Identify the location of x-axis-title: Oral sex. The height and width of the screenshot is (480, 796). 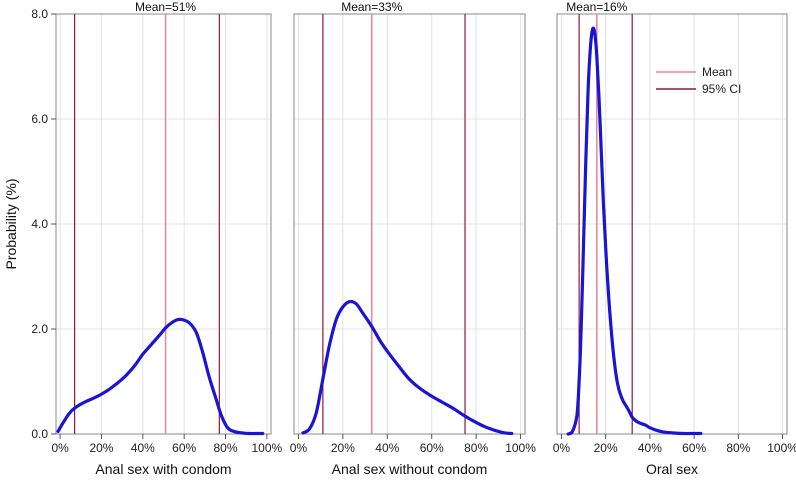
(672, 469).